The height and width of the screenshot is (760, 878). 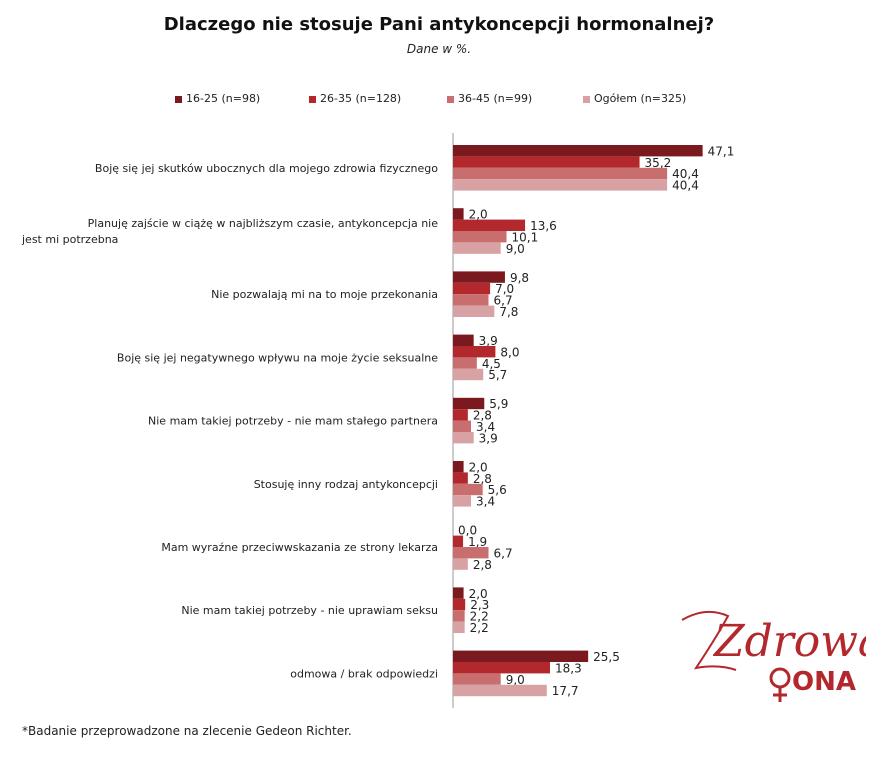 What do you see at coordinates (467, 531) in the screenshot?
I see `data-label-c7-s1: 0,0` at bounding box center [467, 531].